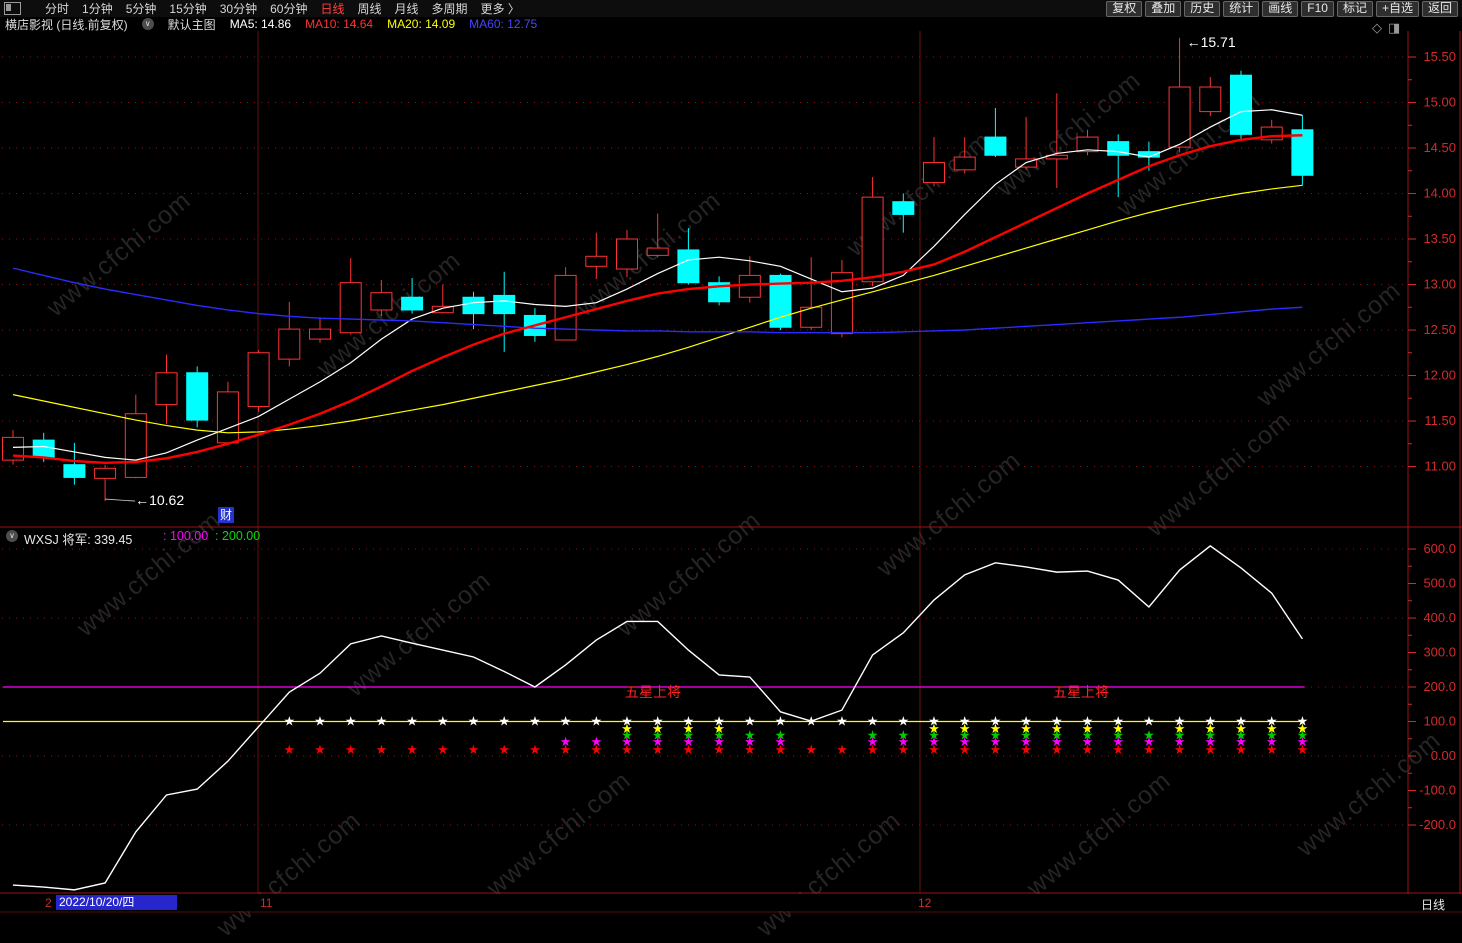  I want to click on period-tab: 月线, so click(406, 9).